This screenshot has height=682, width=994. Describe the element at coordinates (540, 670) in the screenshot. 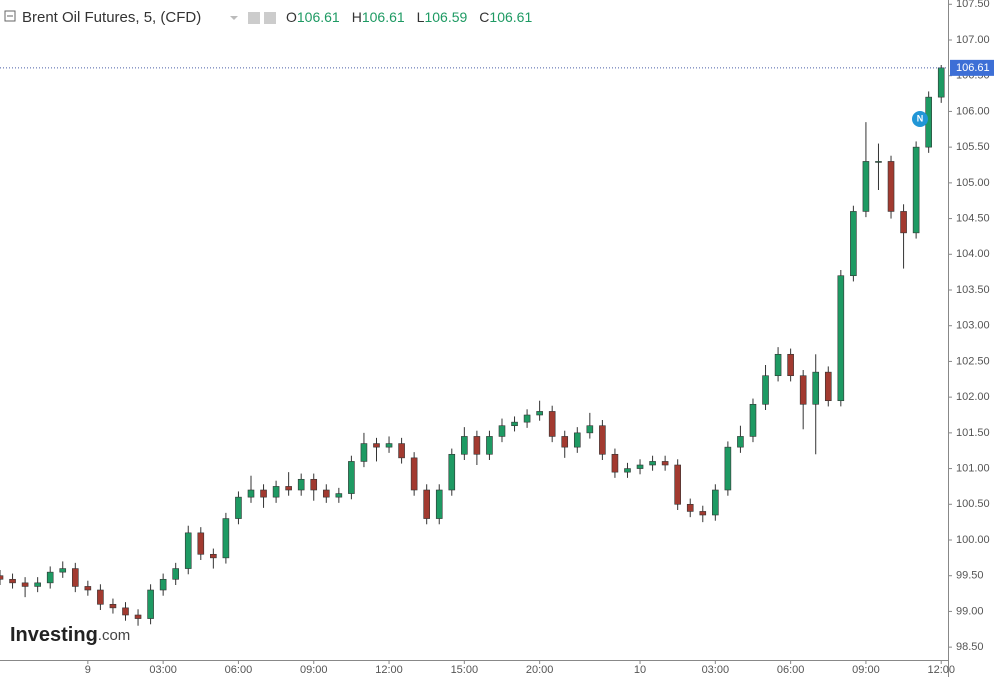

I see `x-tick-label: 20:00` at that location.